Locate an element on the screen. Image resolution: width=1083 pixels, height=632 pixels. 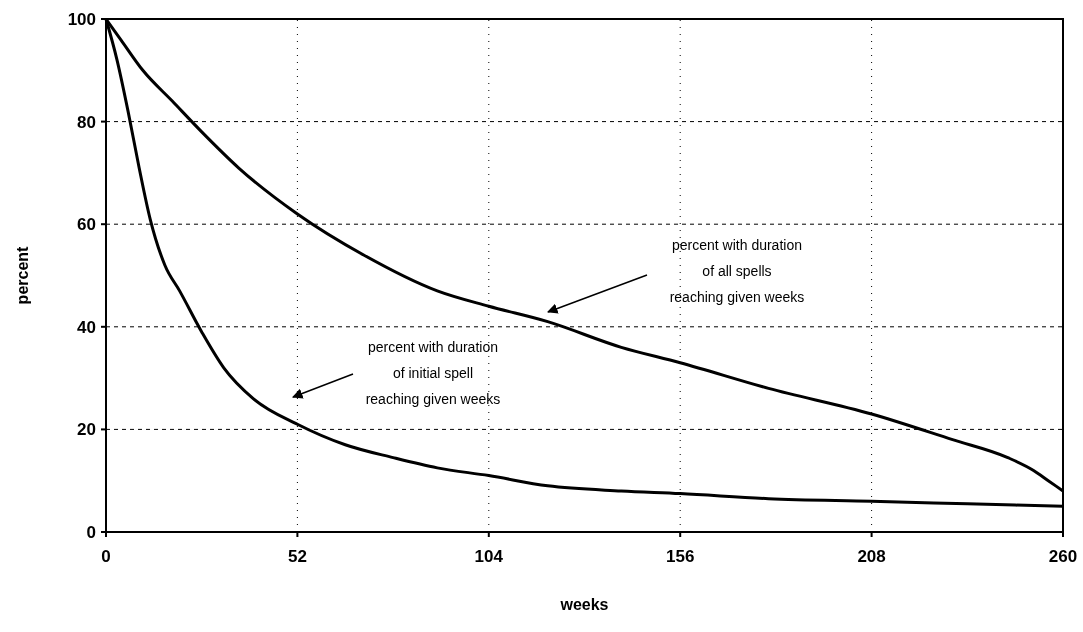
y-tick-label: 100 is located at coordinates (81, 19).